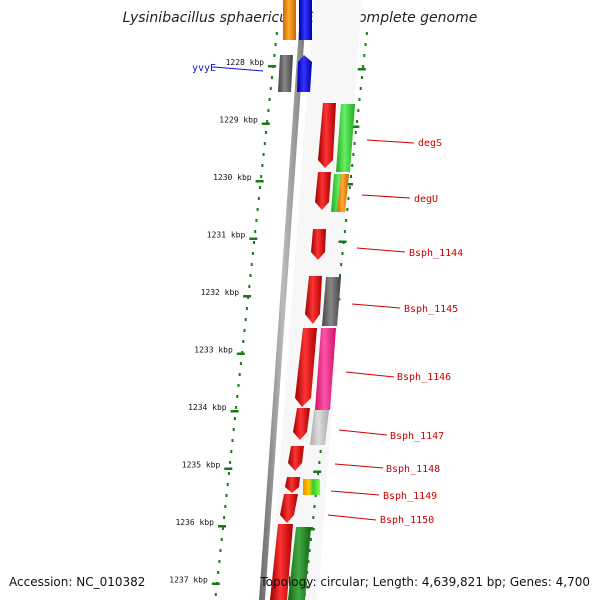  I want to click on tick-label: 1233 kbp, so click(213, 350).